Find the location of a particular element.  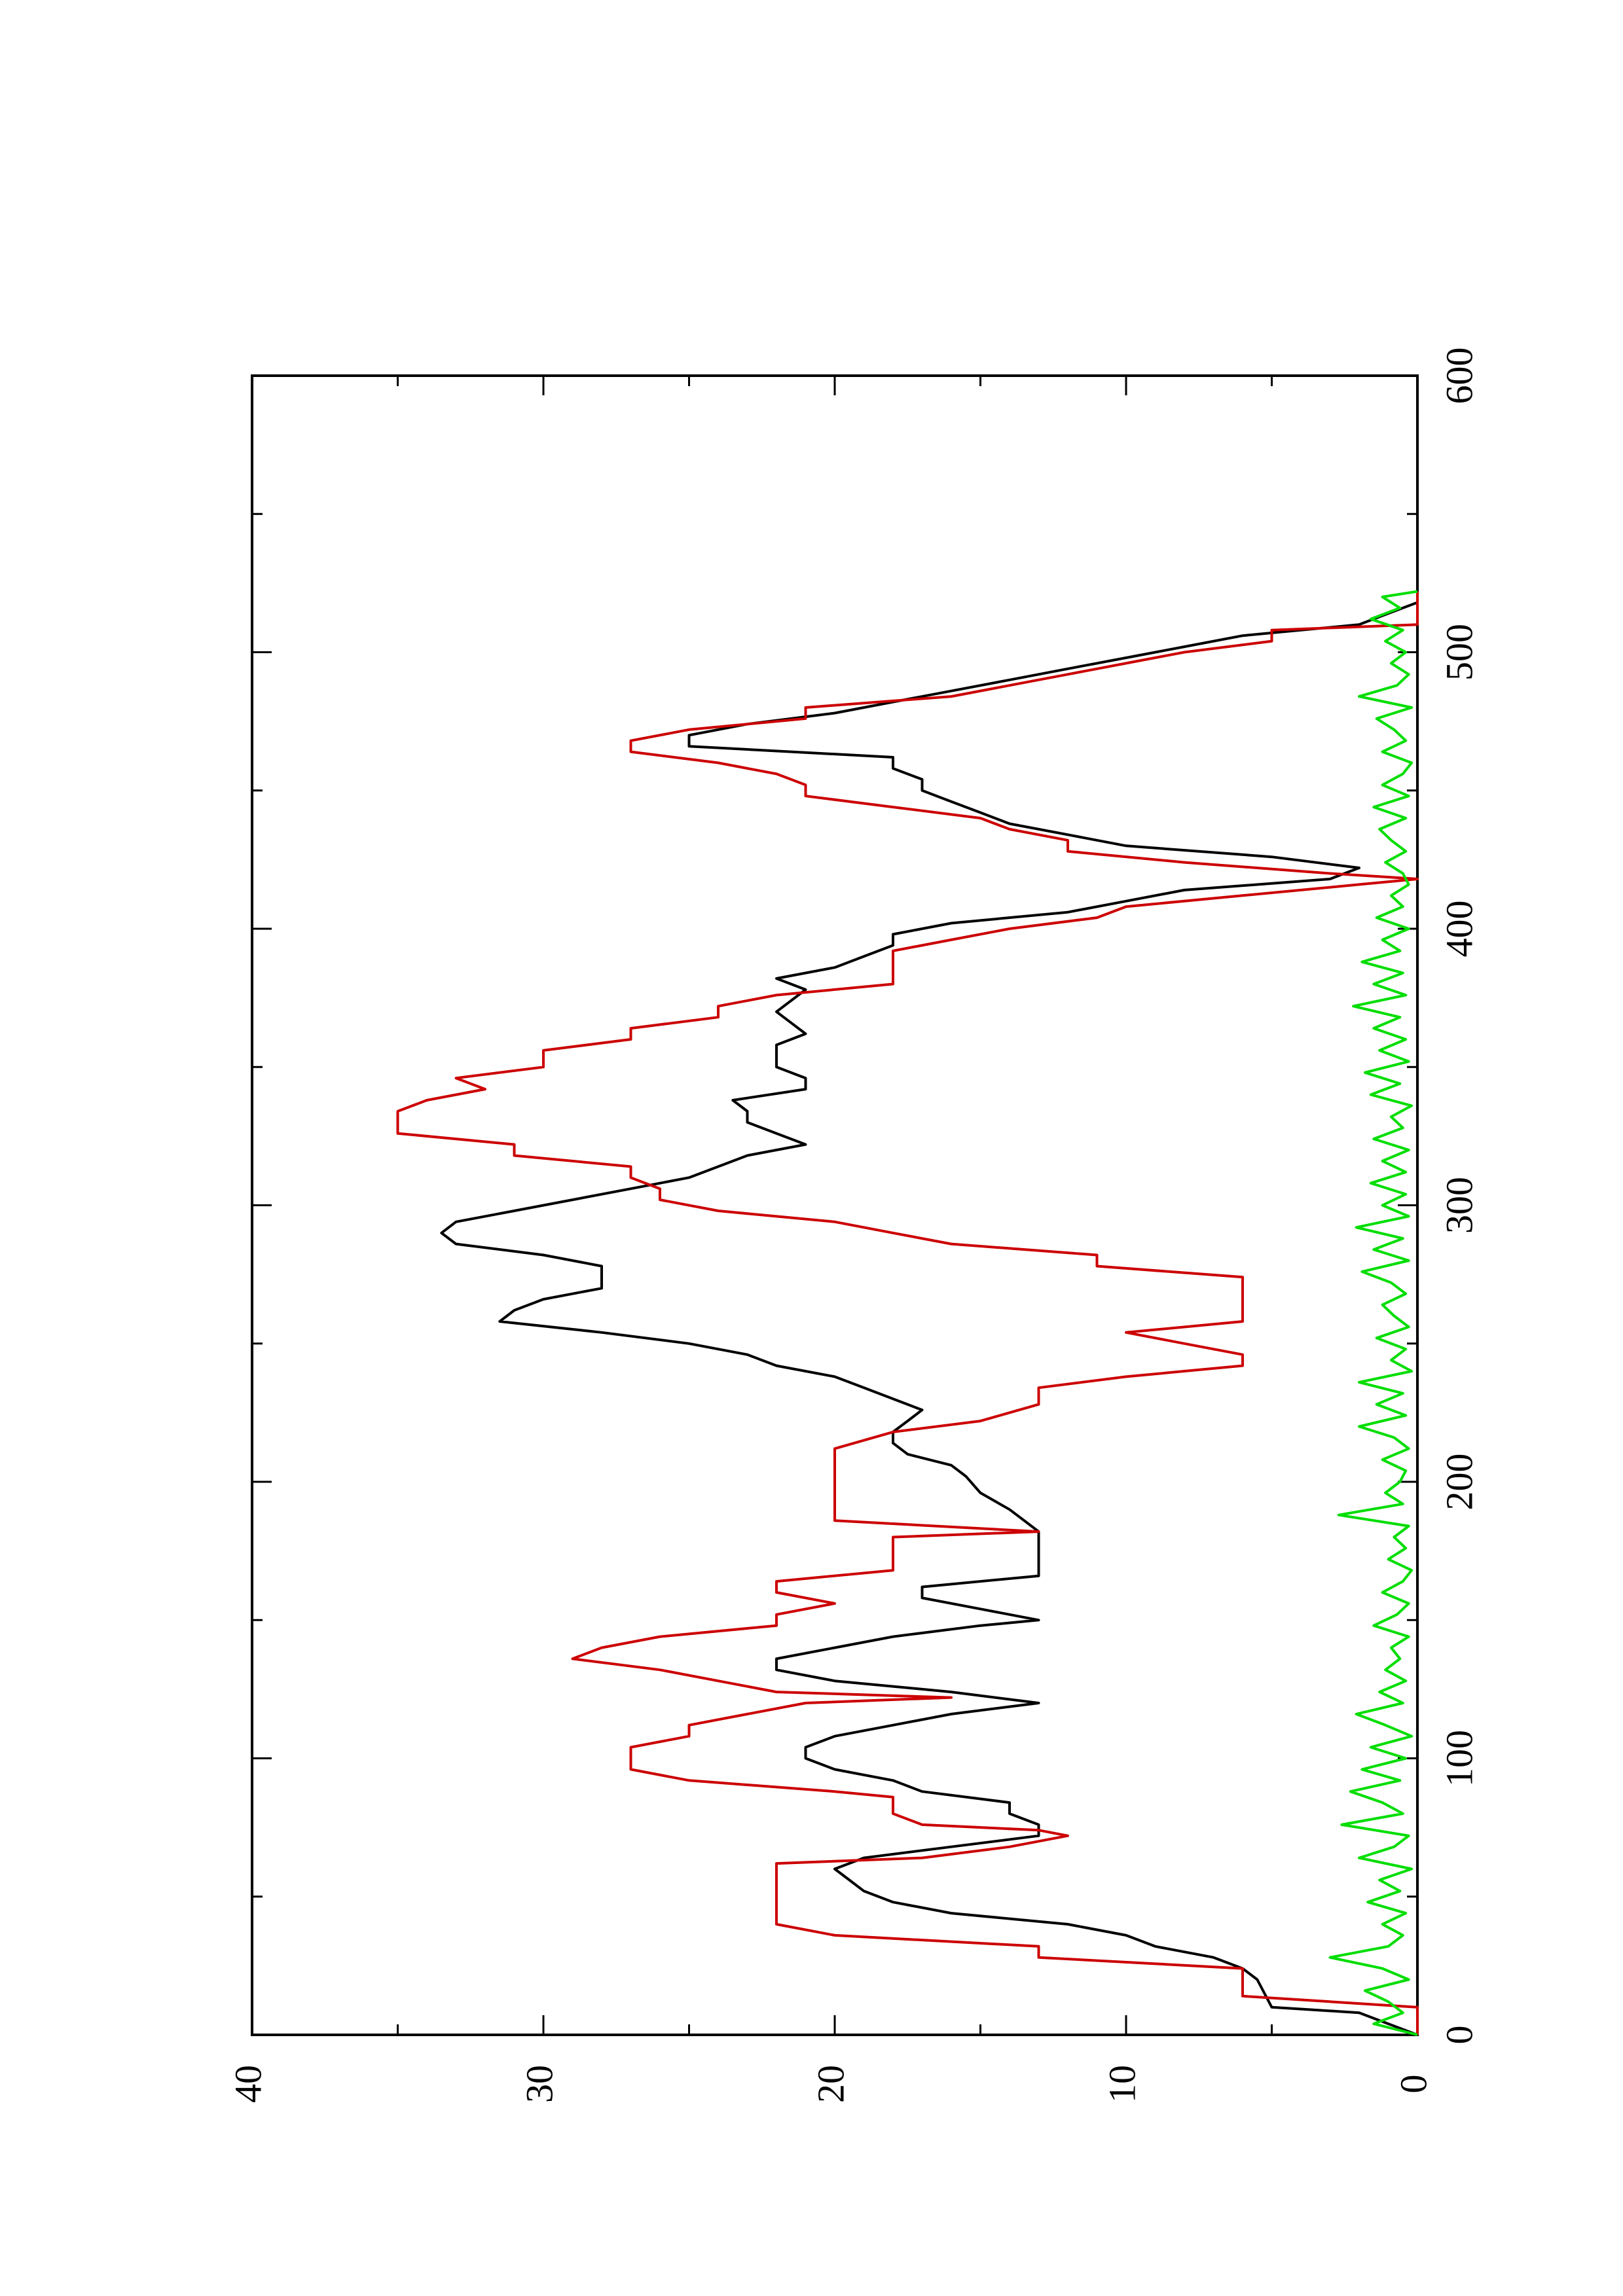

x-tick-label: 0 is located at coordinates (1459, 2035).